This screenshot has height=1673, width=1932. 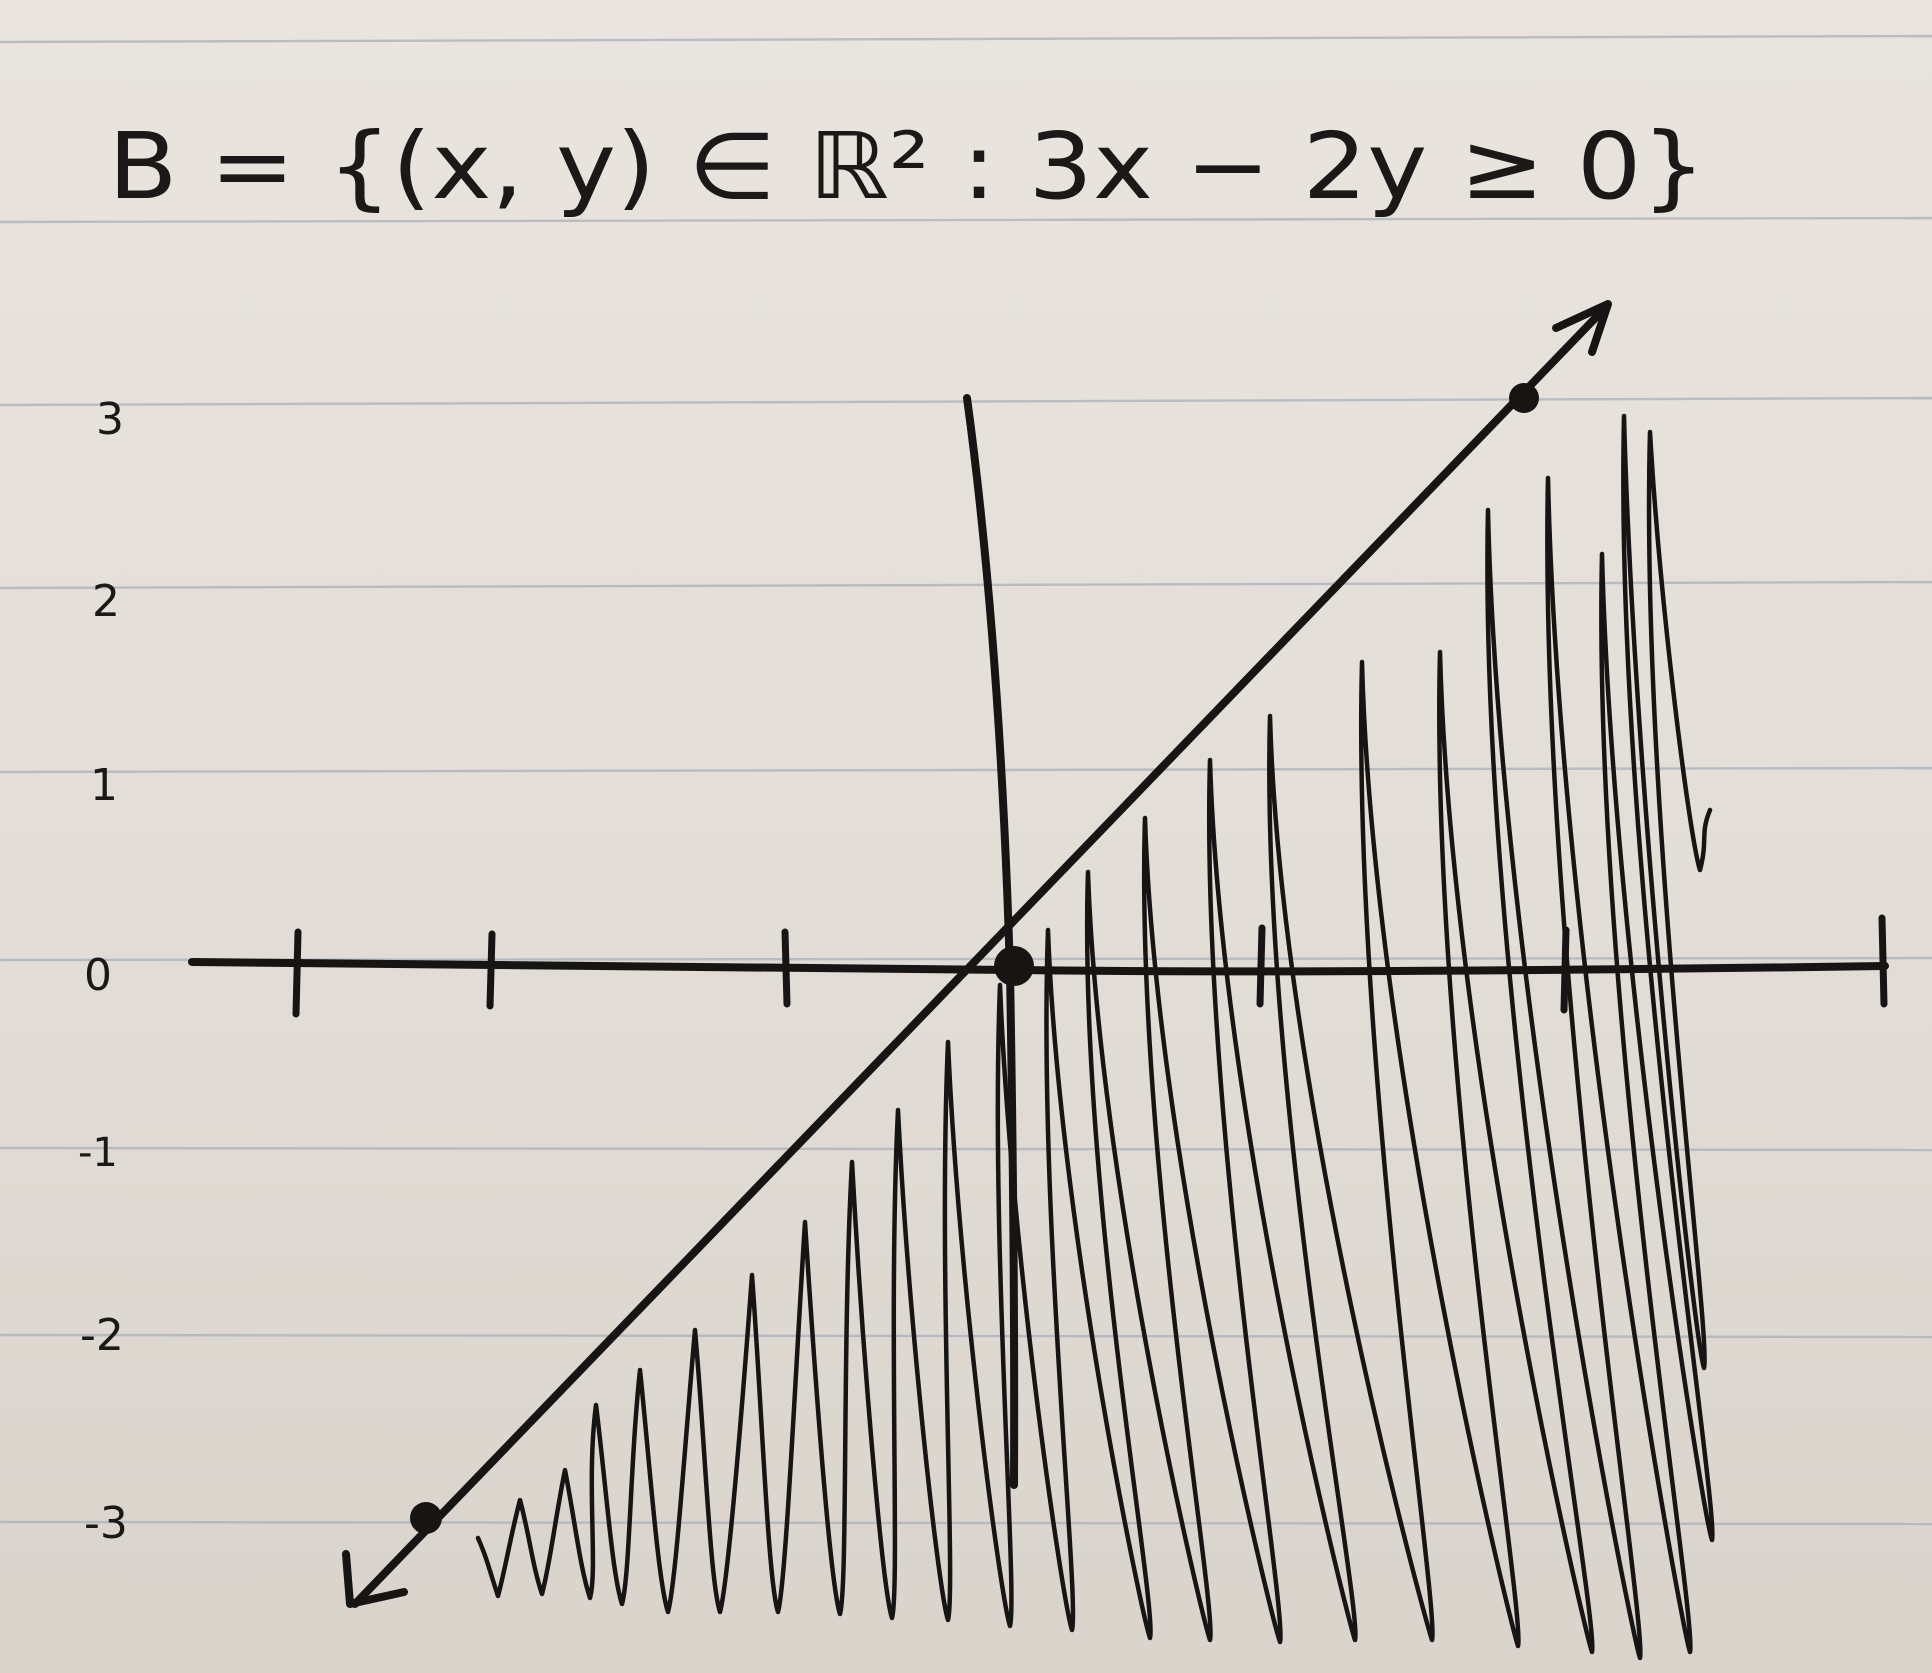 What do you see at coordinates (106, 601) in the screenshot?
I see `y-tick-label: 2` at bounding box center [106, 601].